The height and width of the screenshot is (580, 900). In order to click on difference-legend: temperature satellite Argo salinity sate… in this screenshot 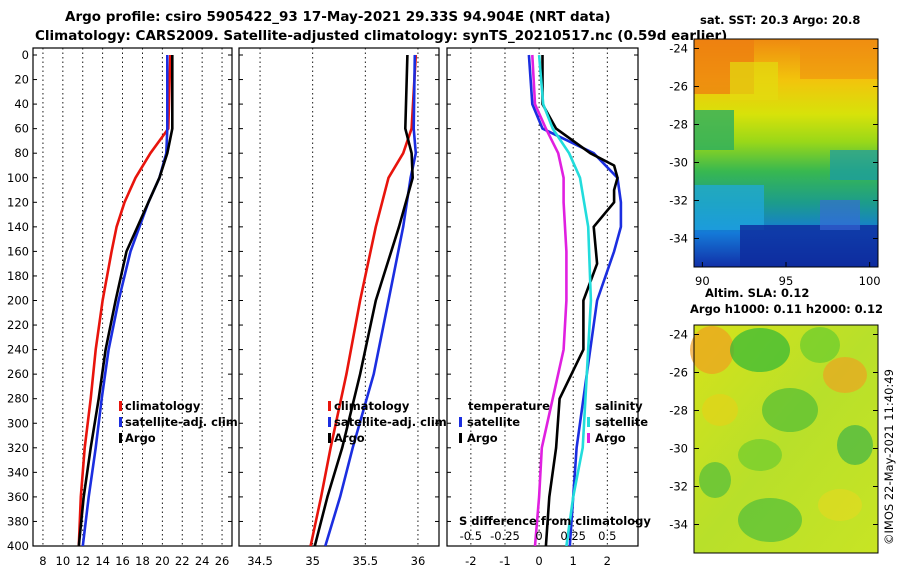, I will do `click(553, 422)`.